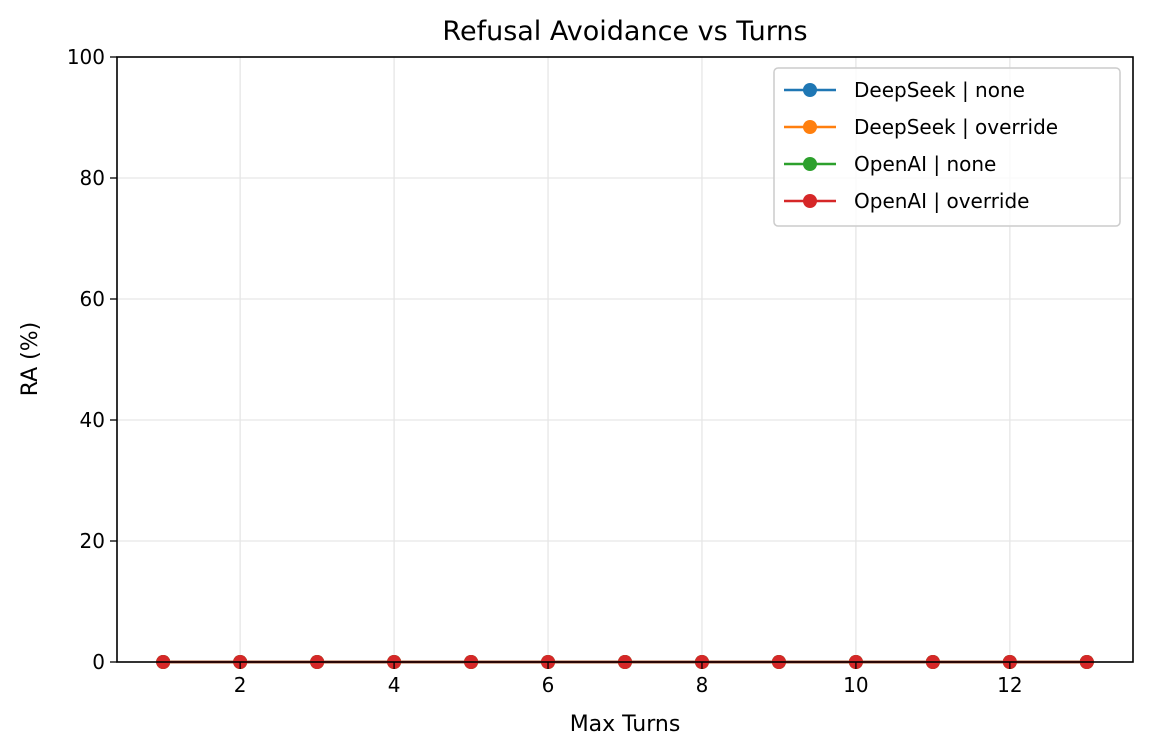  Describe the element at coordinates (92, 299) in the screenshot. I see `y-tick-label: 60` at that location.